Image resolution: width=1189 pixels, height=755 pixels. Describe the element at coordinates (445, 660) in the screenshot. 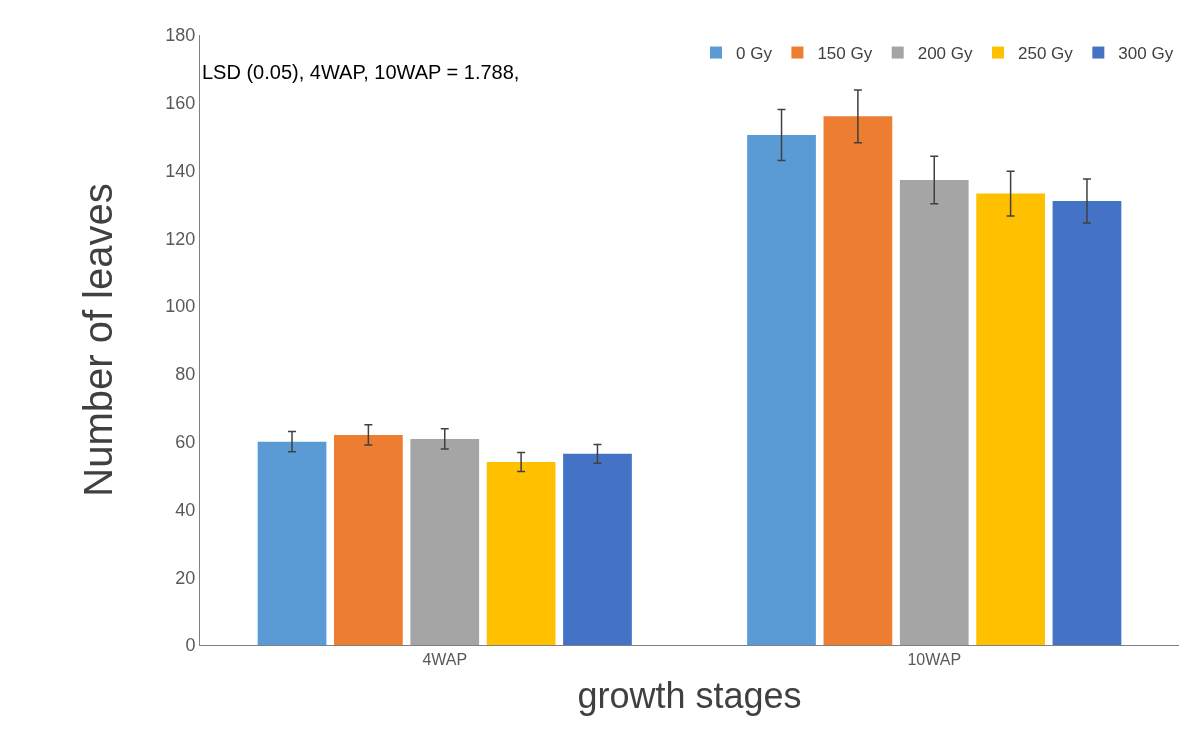

I see `x-tick-label: 4WAP` at that location.